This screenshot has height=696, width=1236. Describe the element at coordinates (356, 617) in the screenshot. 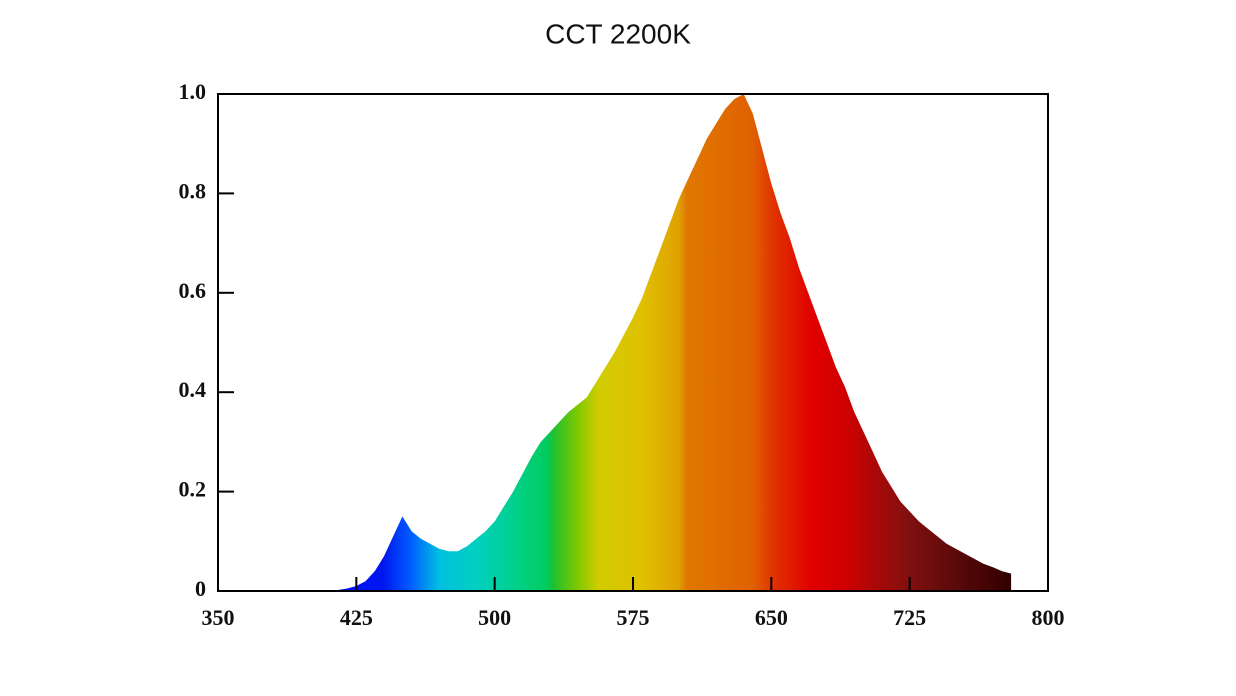

I see `x-tick-label: 425` at that location.